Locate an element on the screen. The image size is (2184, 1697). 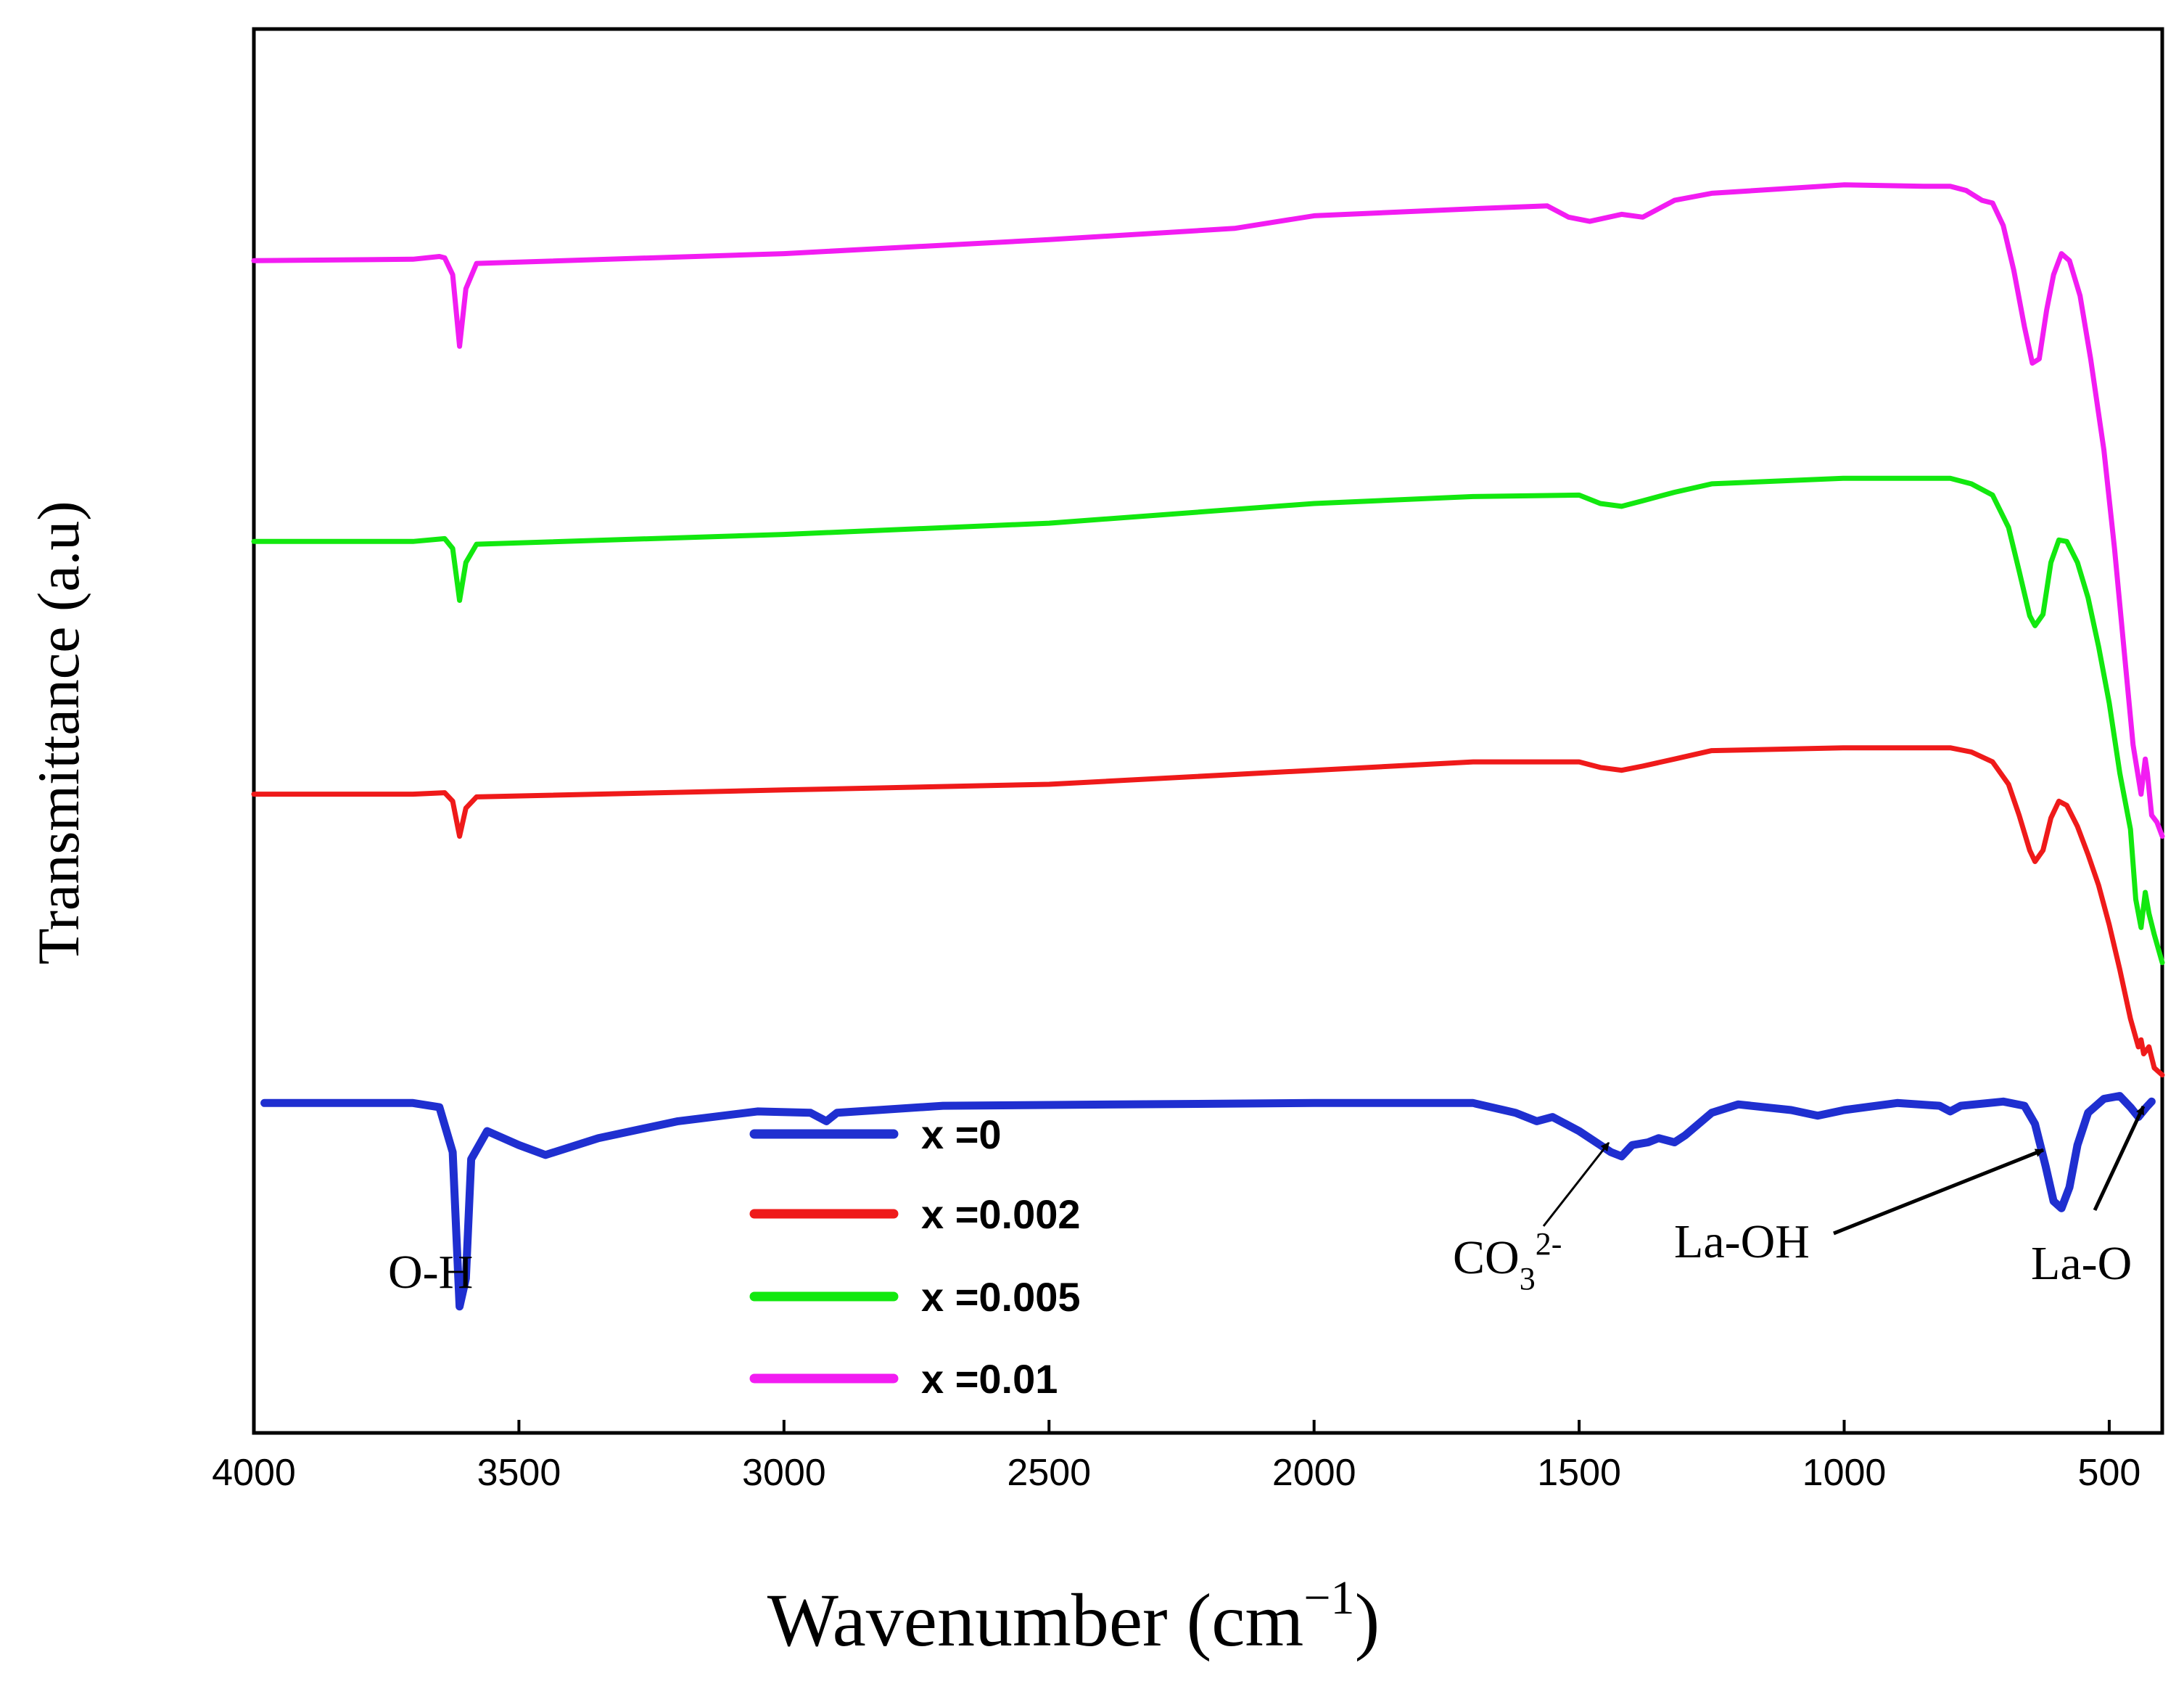
annotation-lao: La-O is located at coordinates (2081, 1263).